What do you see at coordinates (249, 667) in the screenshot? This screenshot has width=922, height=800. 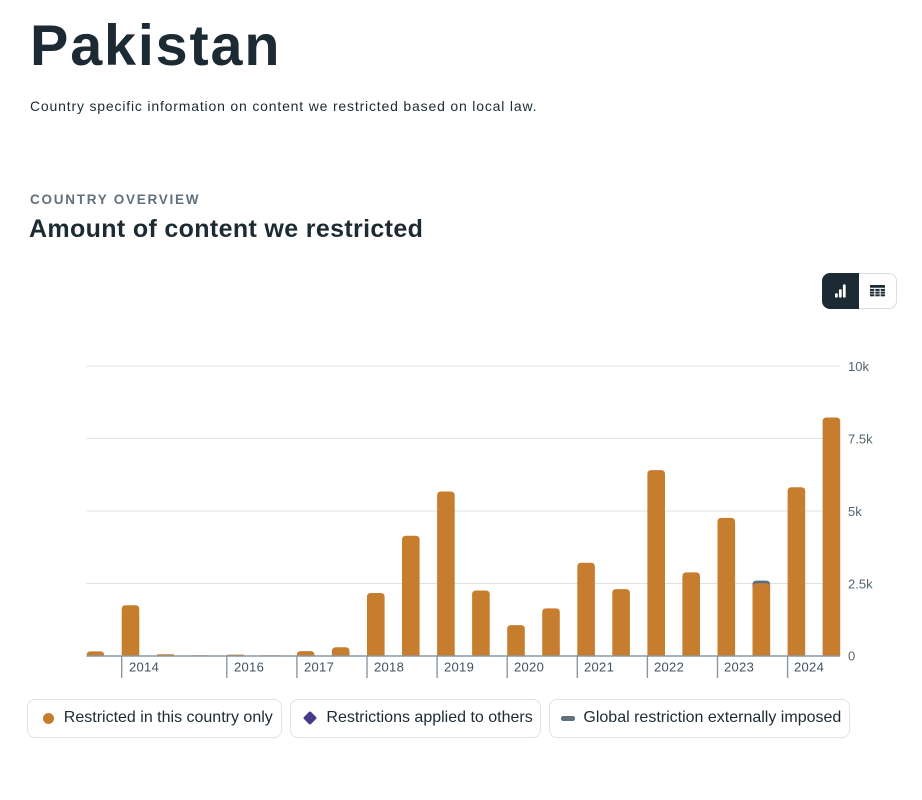 I see `svg-text: 2016` at bounding box center [249, 667].